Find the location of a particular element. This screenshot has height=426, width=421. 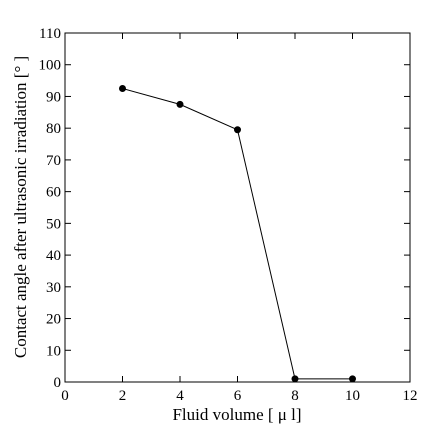

x-tick-label: 2 is located at coordinates (123, 396).